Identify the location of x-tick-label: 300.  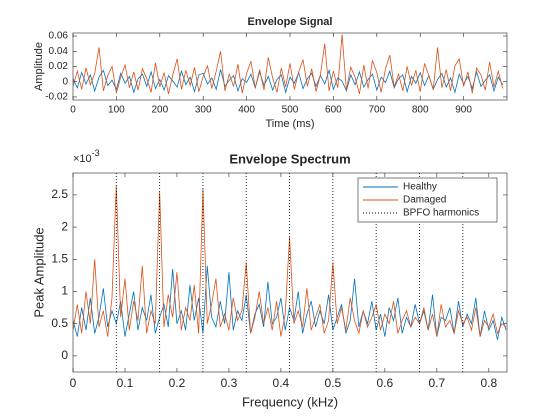
(203, 110).